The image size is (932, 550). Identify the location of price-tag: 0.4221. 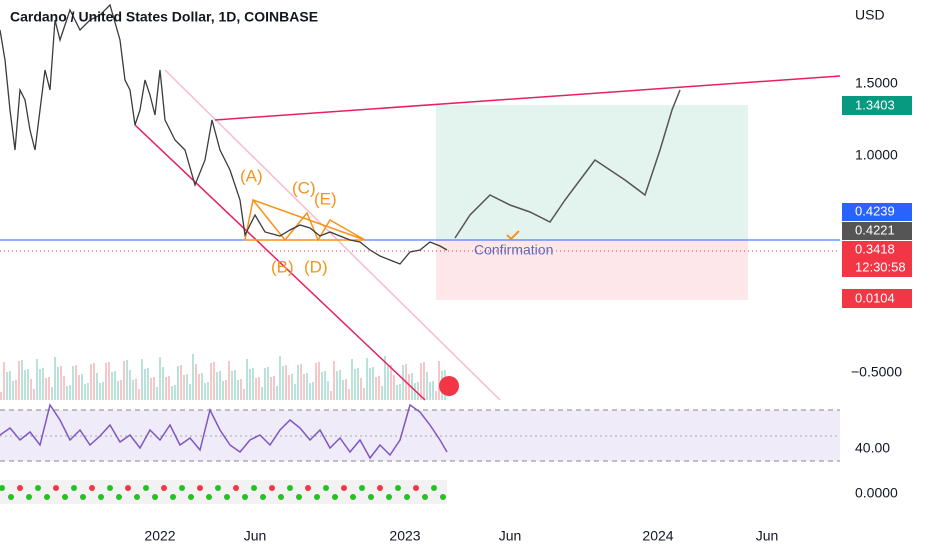
(875, 229).